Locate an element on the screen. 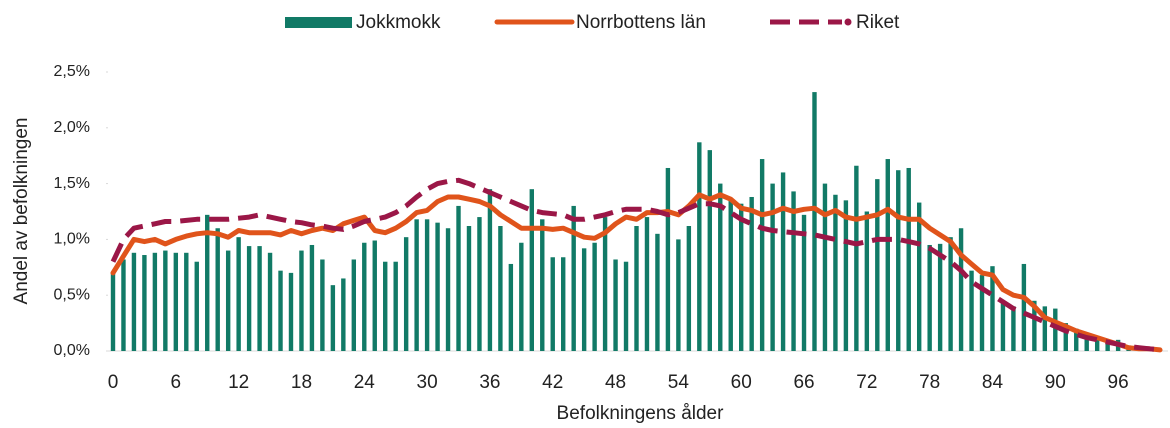  x-tick-label: 60 is located at coordinates (741, 382).